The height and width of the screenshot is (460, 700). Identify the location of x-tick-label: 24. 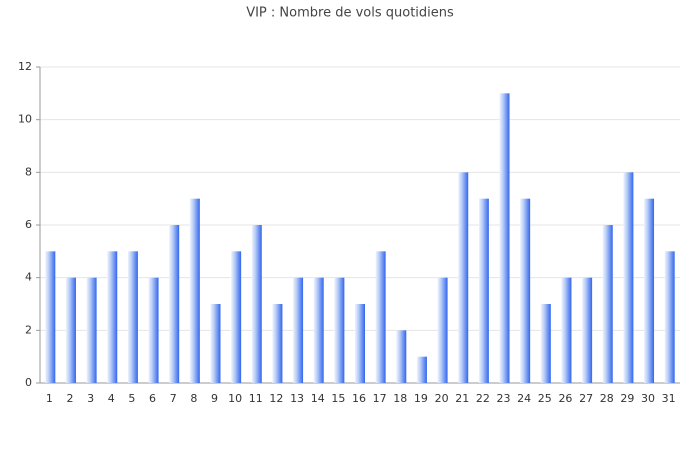
(524, 398).